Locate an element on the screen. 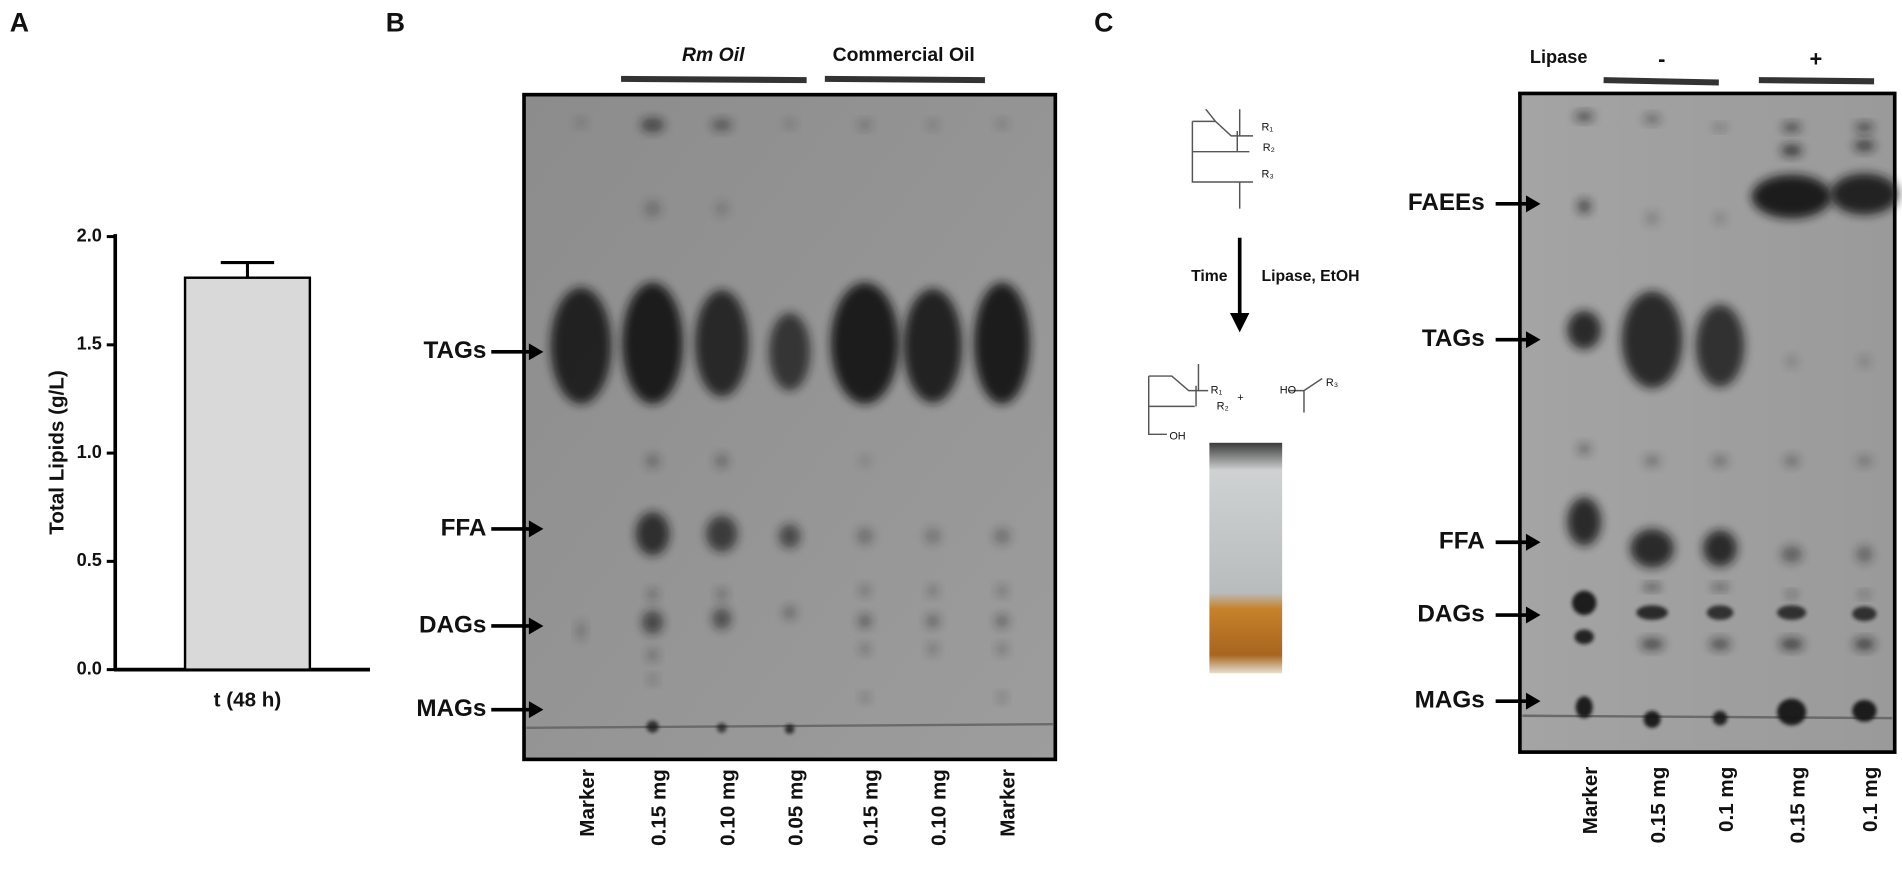 The image size is (1902, 880). group-label: + is located at coordinates (1816, 58).